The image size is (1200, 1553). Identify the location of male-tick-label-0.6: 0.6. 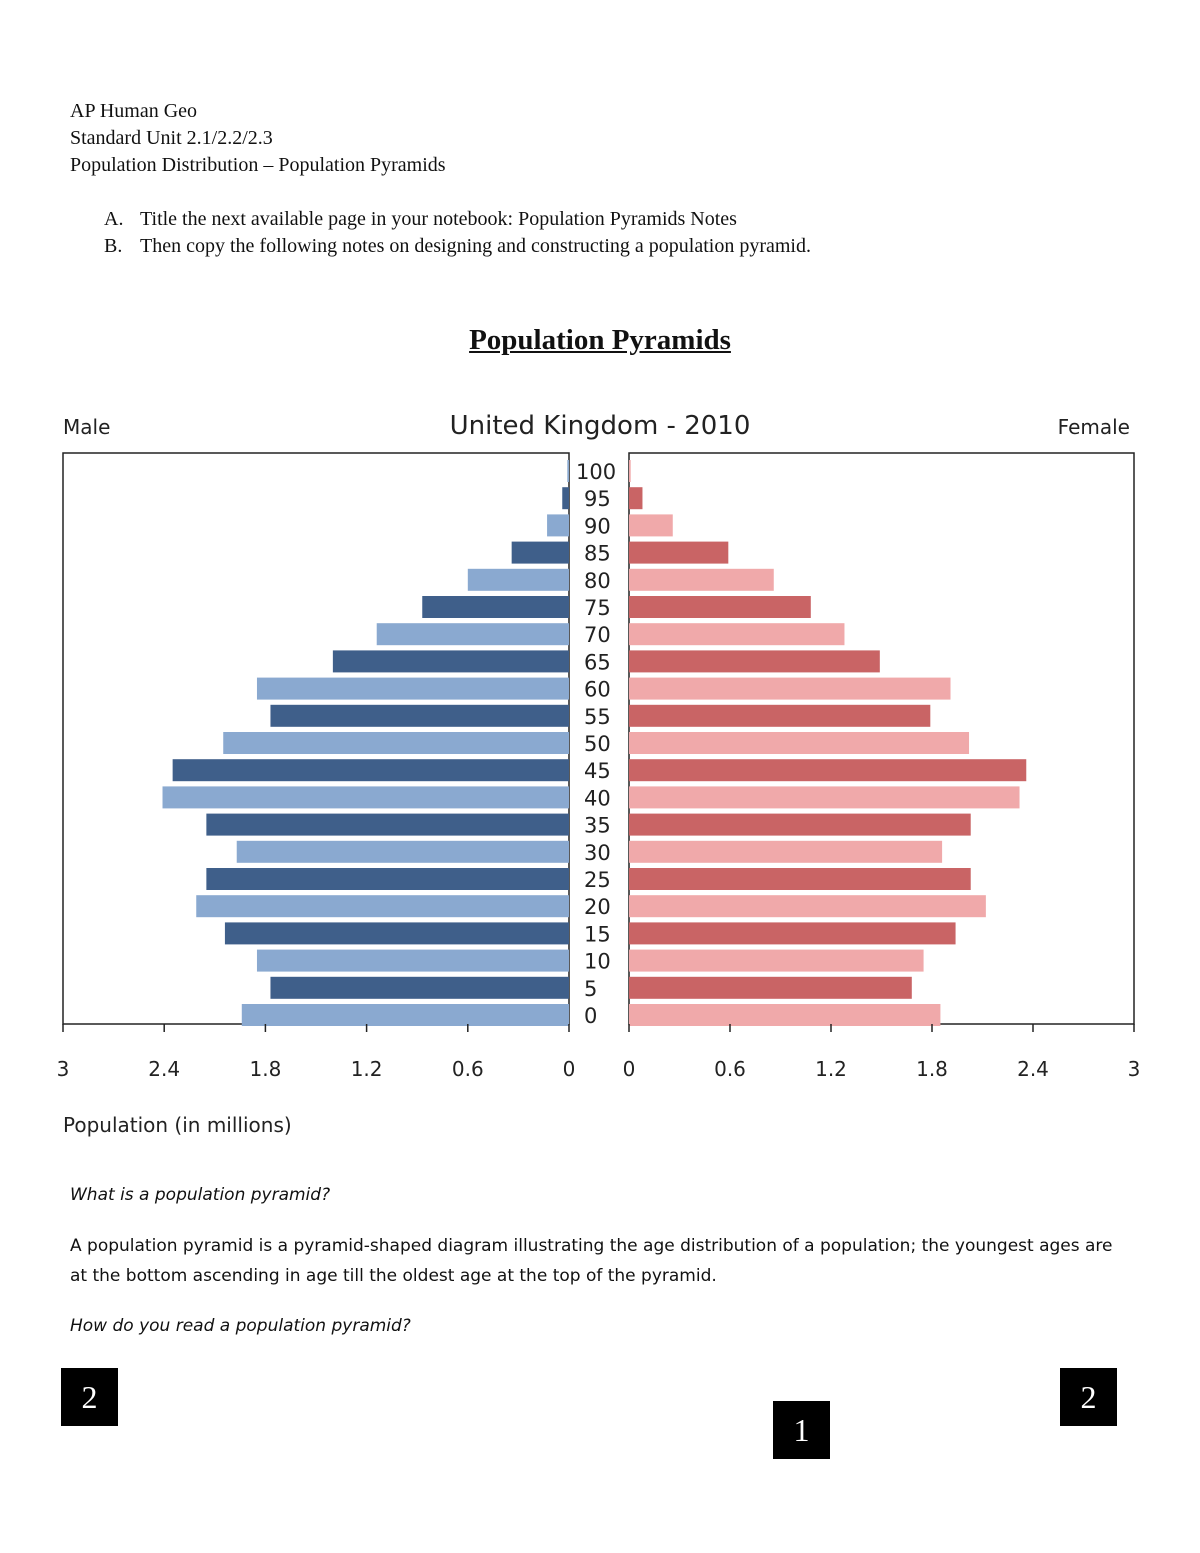
(468, 1069).